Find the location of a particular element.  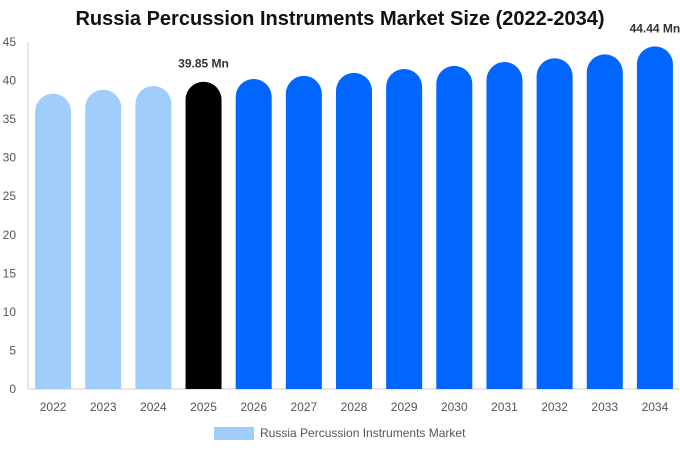

y-tick-label: 0 is located at coordinates (12, 389).